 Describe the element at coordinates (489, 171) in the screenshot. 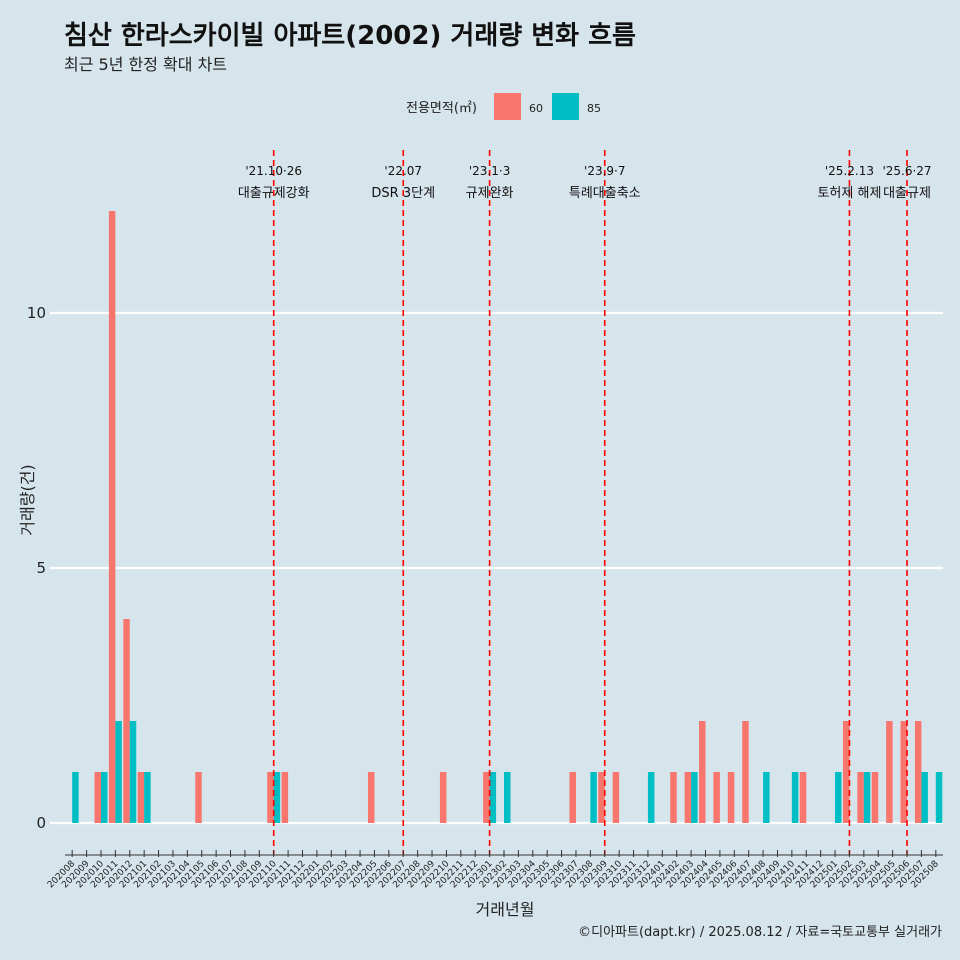

I see `event-date-2: '23.1·3` at that location.